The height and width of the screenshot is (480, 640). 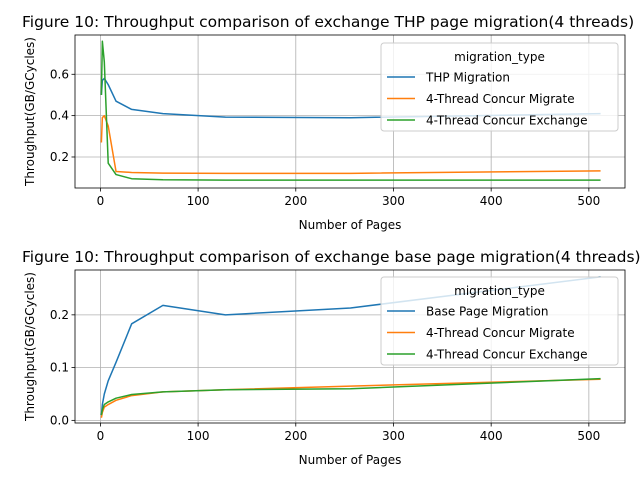 What do you see at coordinates (59, 420) in the screenshot?
I see `y-tick-label: 0.0` at bounding box center [59, 420].